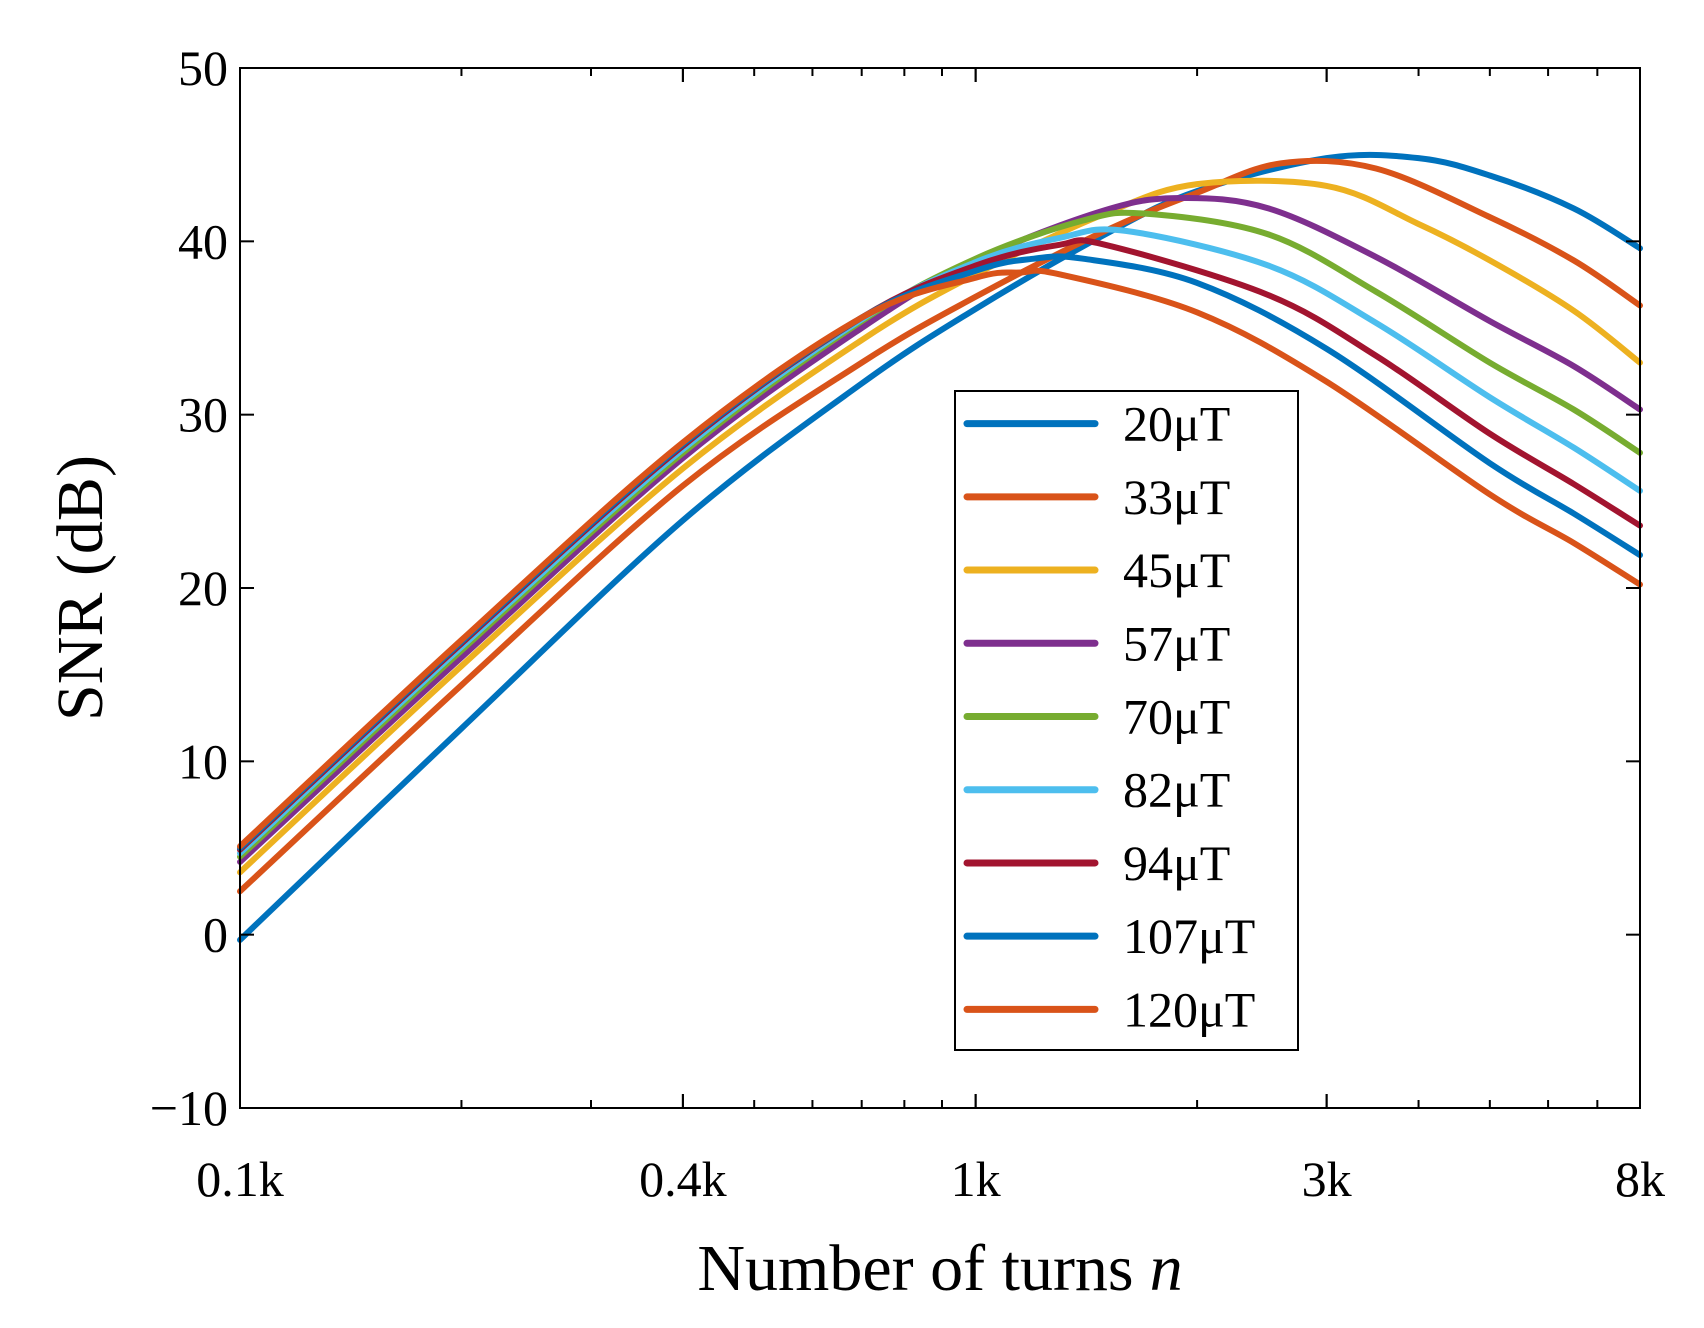 The width and height of the screenshot is (1704, 1328). Describe the element at coordinates (80, 588) in the screenshot. I see `y-axis-title: SNR (dB)` at that location.